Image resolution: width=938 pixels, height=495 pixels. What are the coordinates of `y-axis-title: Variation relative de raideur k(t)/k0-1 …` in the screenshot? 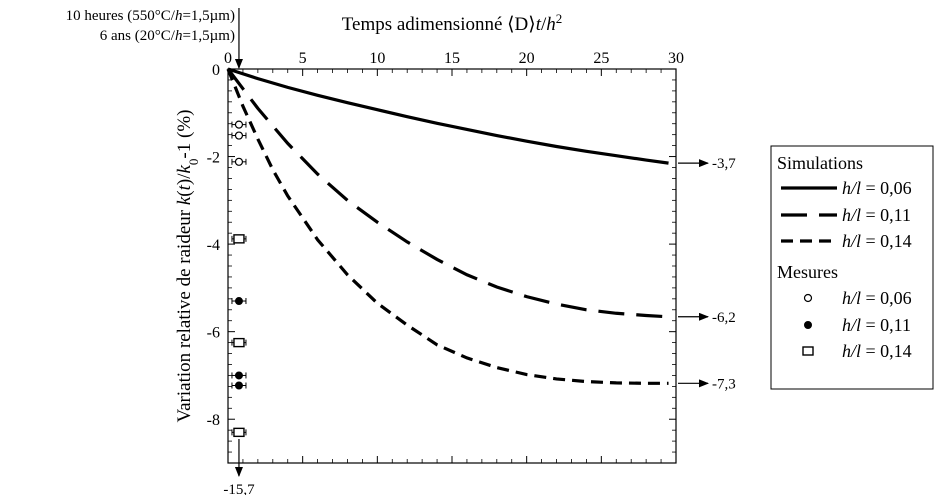 It's located at (187, 266).